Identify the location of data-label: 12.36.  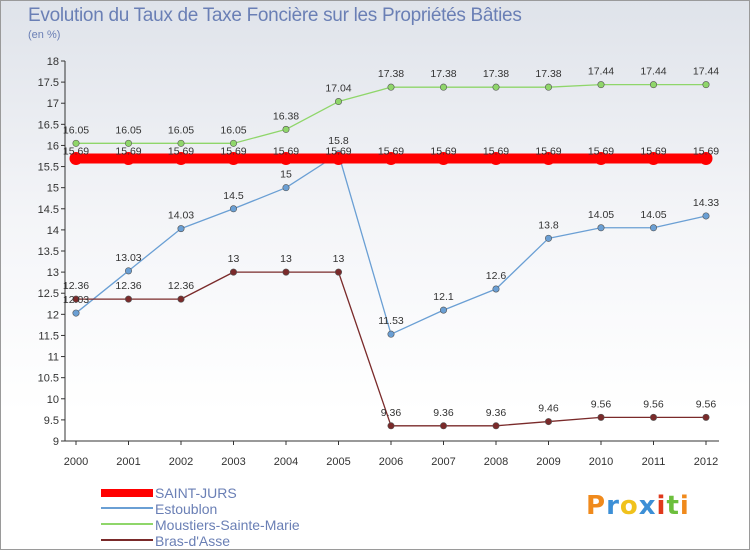
(181, 286).